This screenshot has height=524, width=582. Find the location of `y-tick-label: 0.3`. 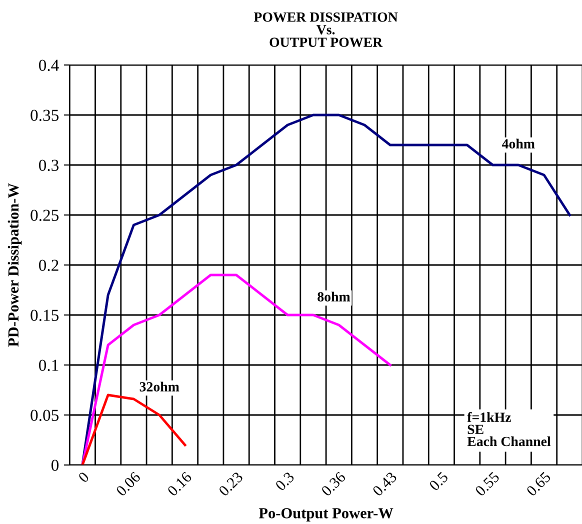

y-tick-label: 0.3 is located at coordinates (48, 166).